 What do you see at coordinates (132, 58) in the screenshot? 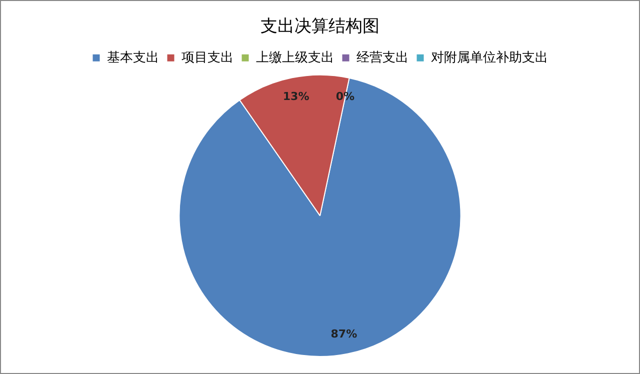
I see `legend-label: 基本支出` at bounding box center [132, 58].